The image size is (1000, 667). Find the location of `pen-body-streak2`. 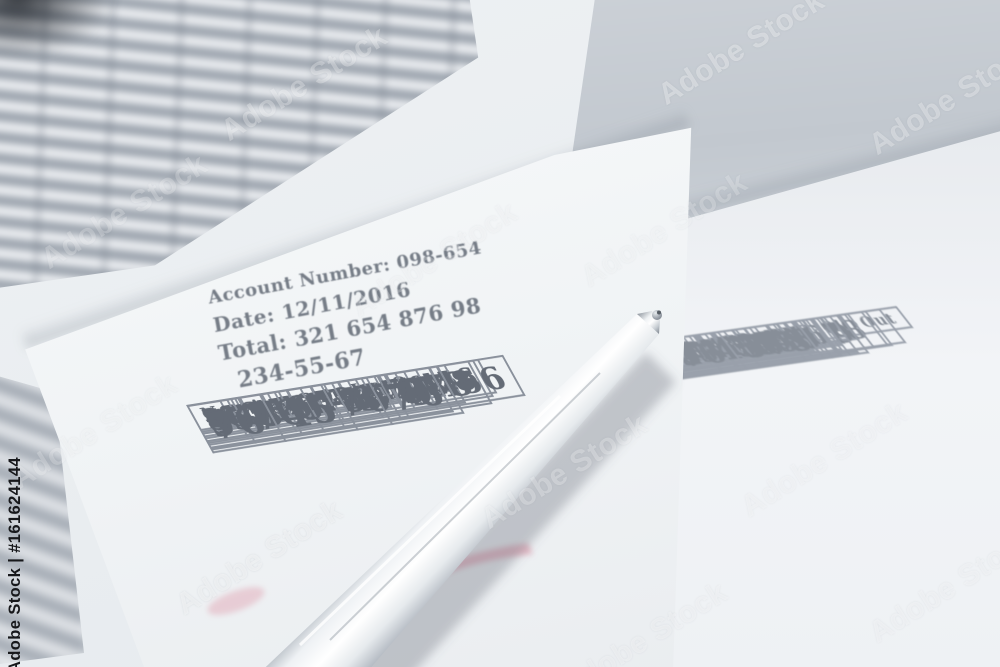

pen-body-streak2 is located at coordinates (430, 520).